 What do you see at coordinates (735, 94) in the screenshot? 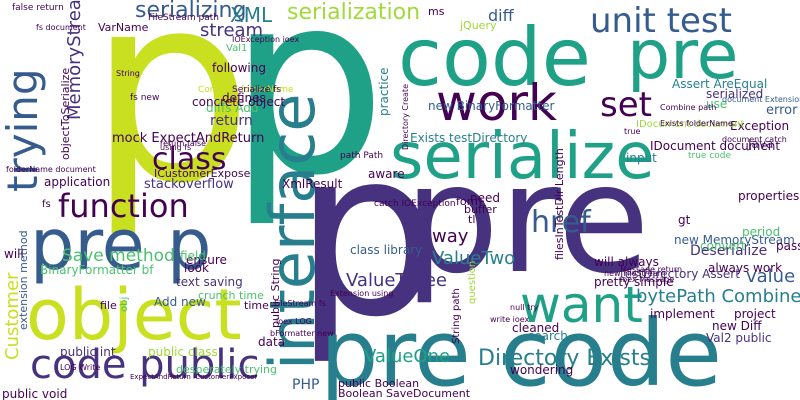
I see `word: serialized` at bounding box center [735, 94].